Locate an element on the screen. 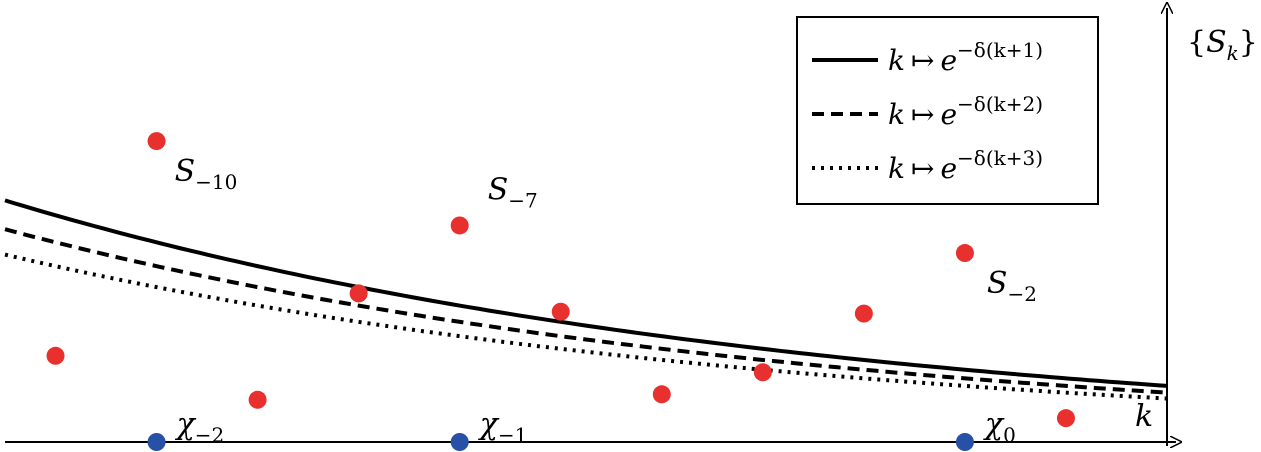 The image size is (1261, 452). point-label: S−2 is located at coordinates (1012, 286).